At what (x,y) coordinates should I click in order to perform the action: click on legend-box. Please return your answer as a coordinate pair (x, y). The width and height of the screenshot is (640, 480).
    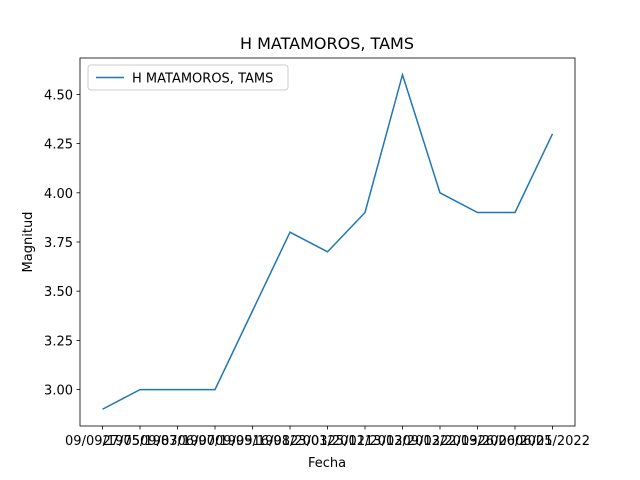
    Looking at the image, I should click on (188, 77).